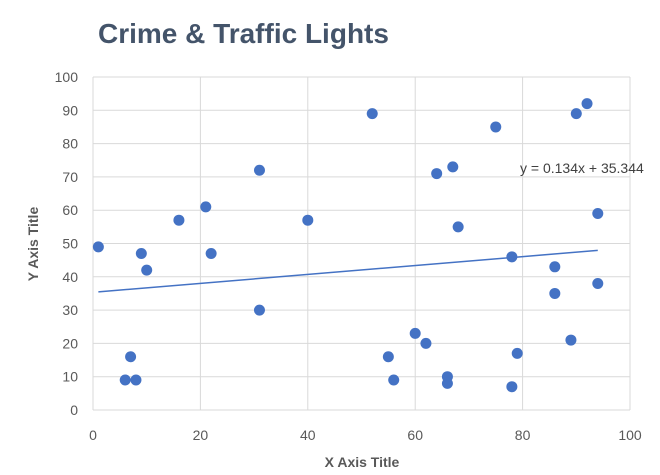  I want to click on y-tick-label: 80, so click(70, 144).